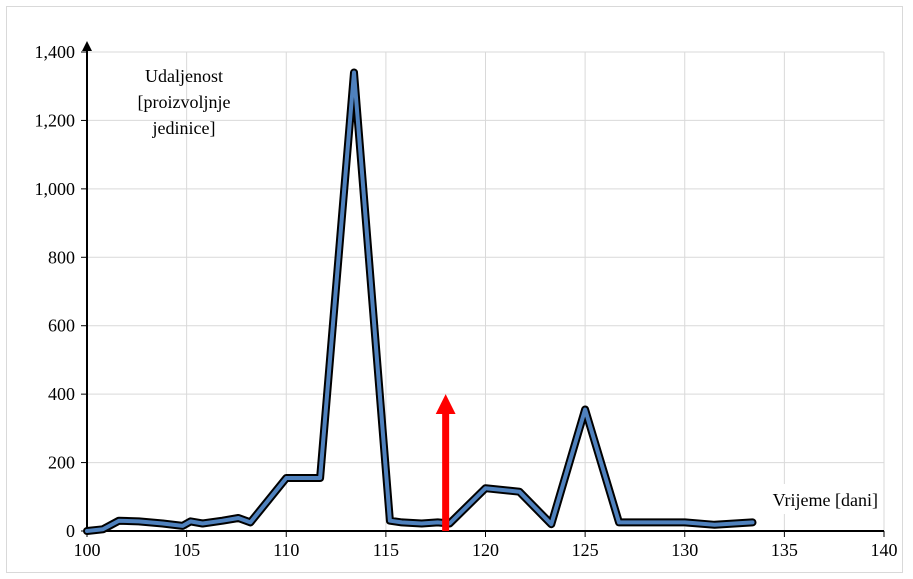  What do you see at coordinates (884, 550) in the screenshot?
I see `x-tick-label: 140` at bounding box center [884, 550].